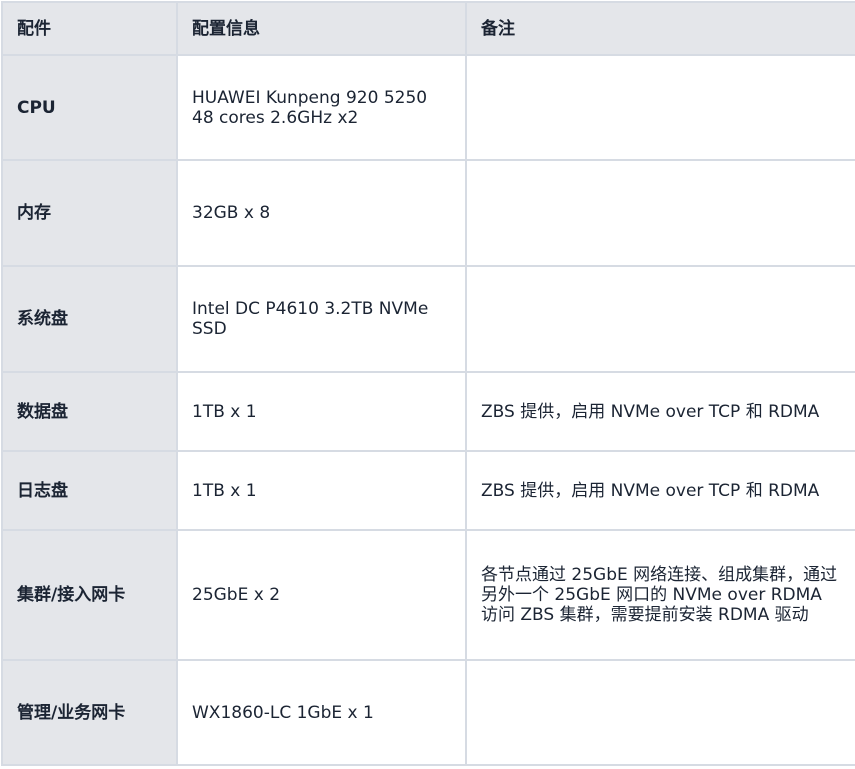 Image resolution: width=855 pixels, height=769 pixels. What do you see at coordinates (321, 595) in the screenshot?
I see `cell-config: 25GbE x 2` at bounding box center [321, 595].